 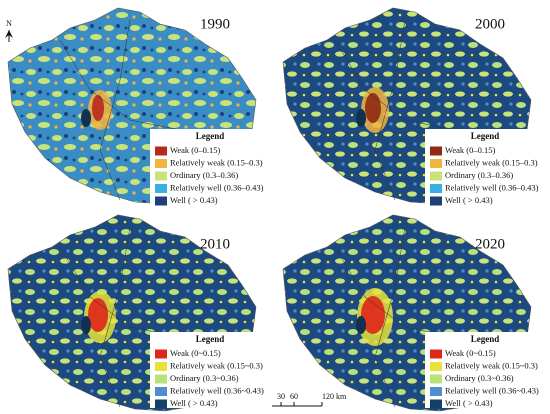 I want to click on scale-label: 60, so click(x=294, y=396).